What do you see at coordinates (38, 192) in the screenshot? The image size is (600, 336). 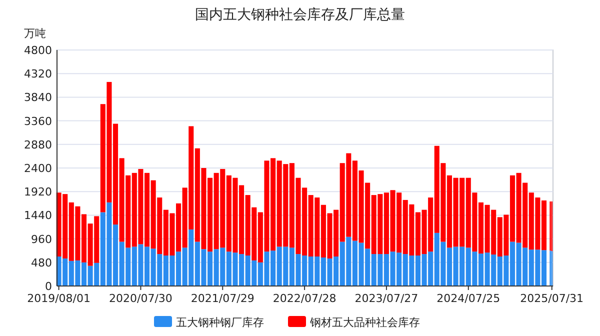 I see `y-tick-label: 1920` at bounding box center [38, 192].